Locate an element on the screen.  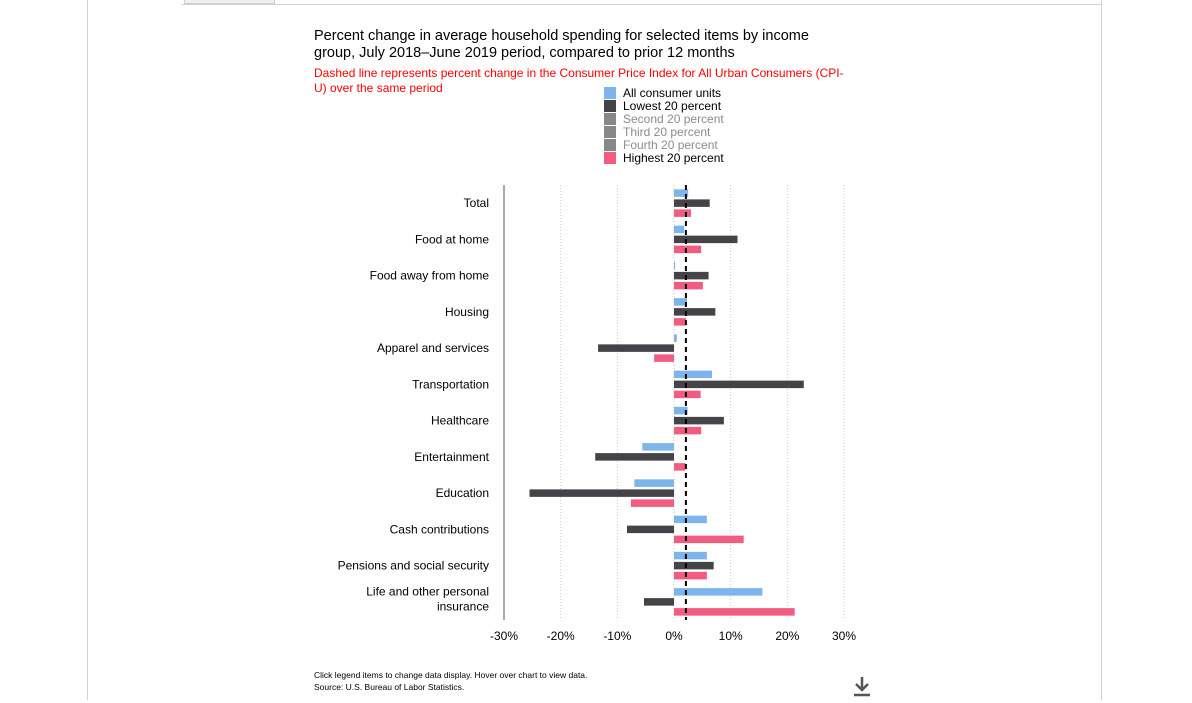
legend-label: Fourth 20 percent is located at coordinates (670, 145).